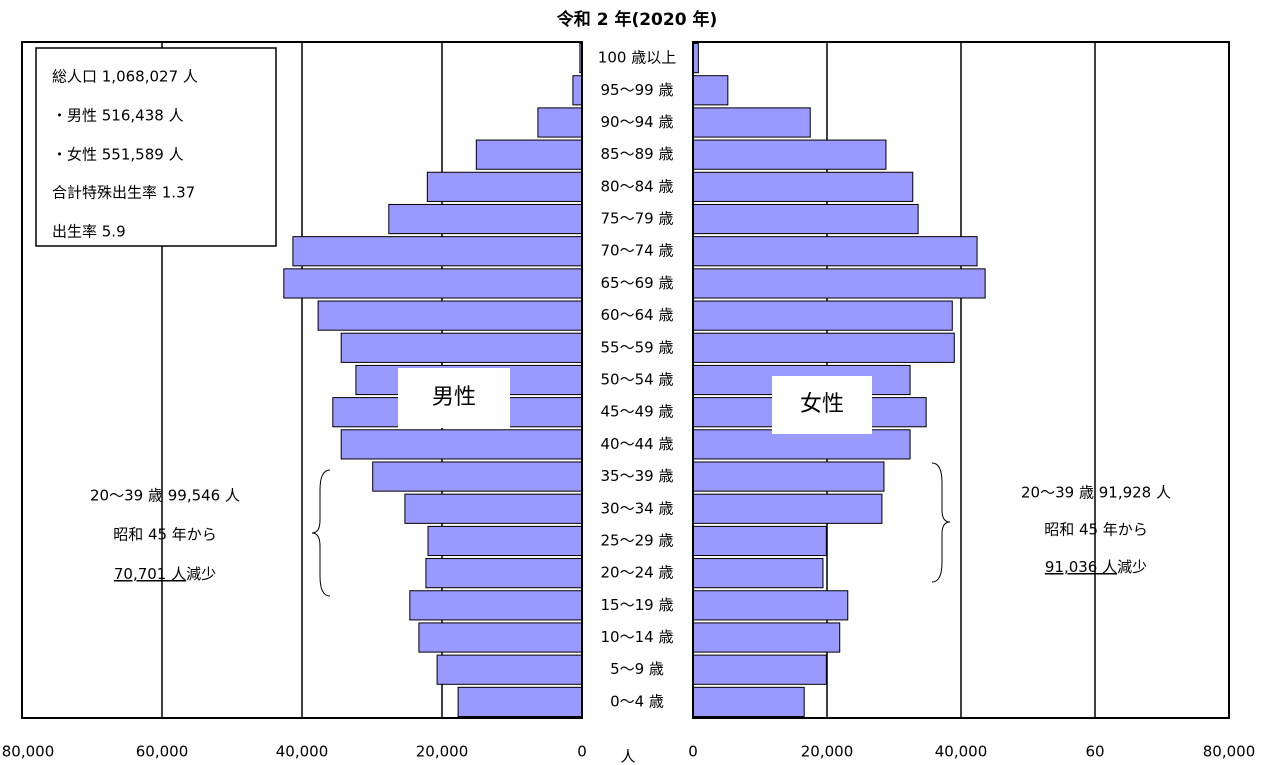  What do you see at coordinates (637, 19) in the screenshot?
I see `chart-title: 令和 2 年(2020 年)` at bounding box center [637, 19].